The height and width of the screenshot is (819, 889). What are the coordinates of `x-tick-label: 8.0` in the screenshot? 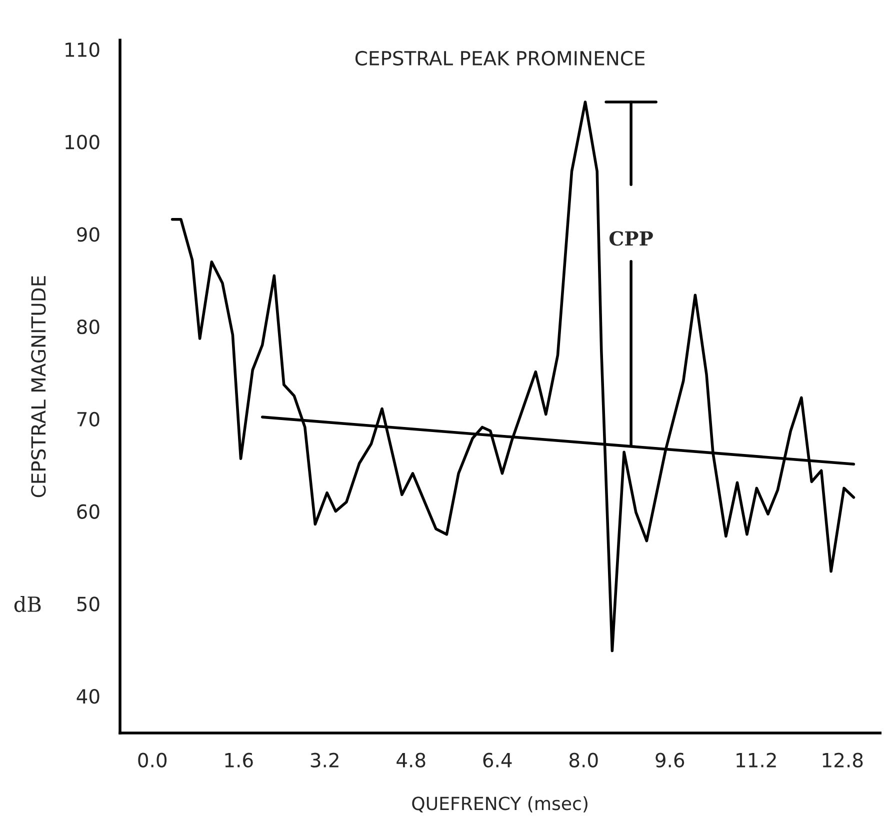 It's located at (583, 760).